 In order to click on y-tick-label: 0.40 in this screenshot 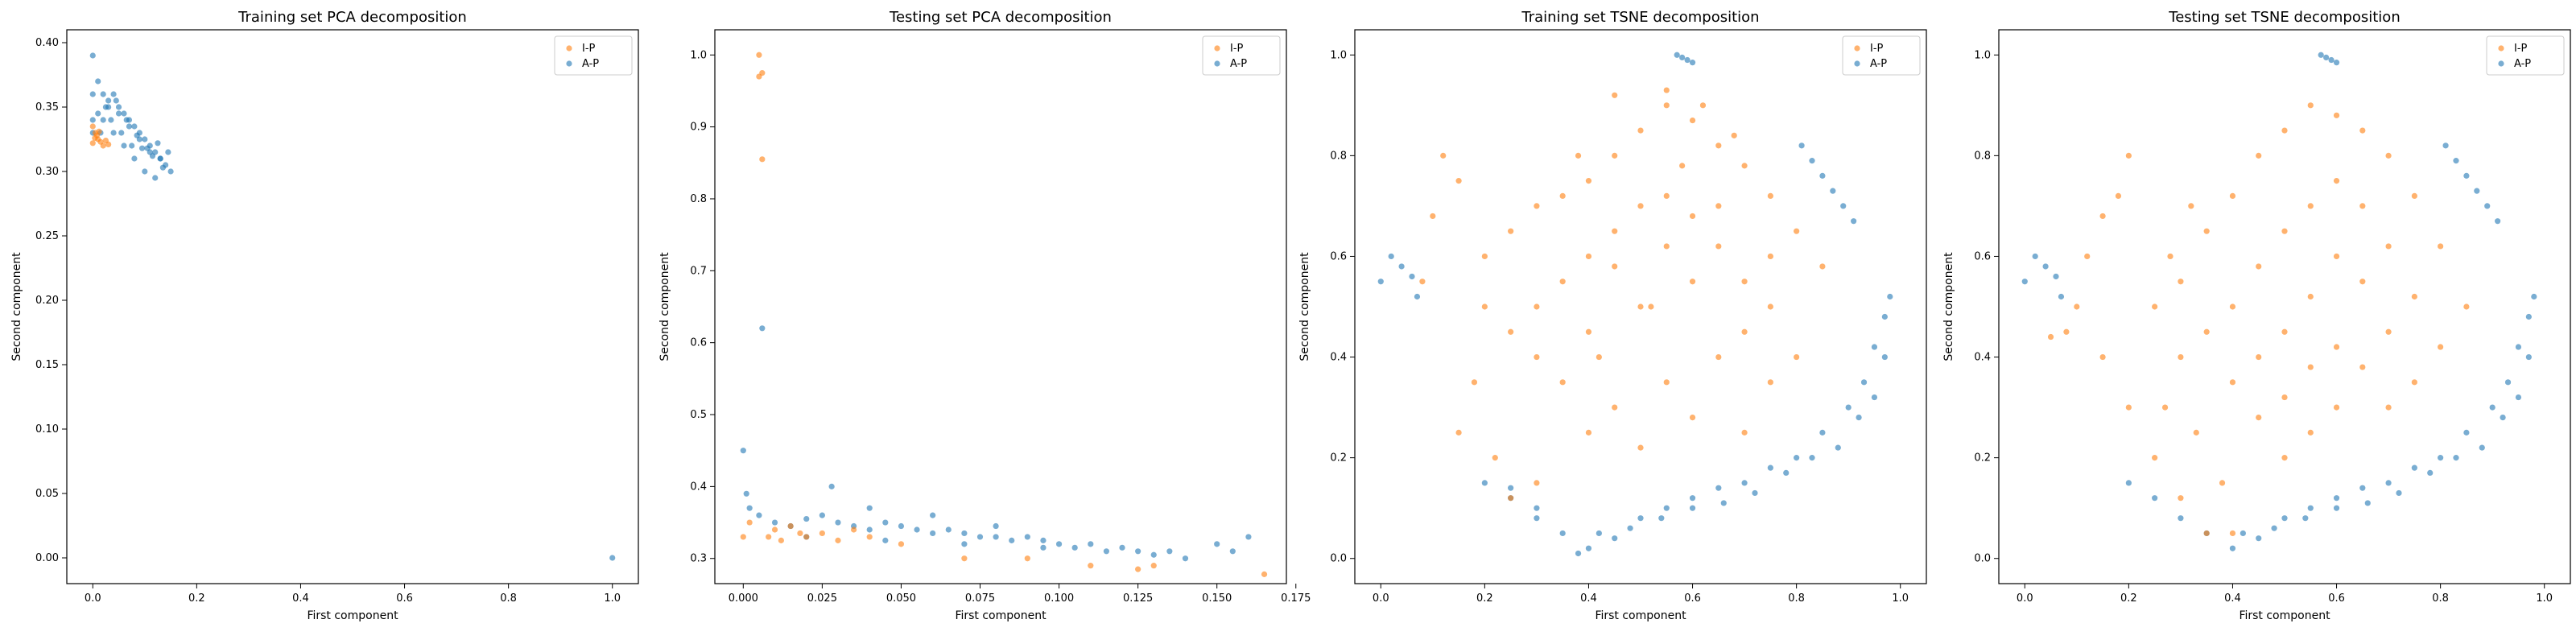, I will do `click(47, 43)`.